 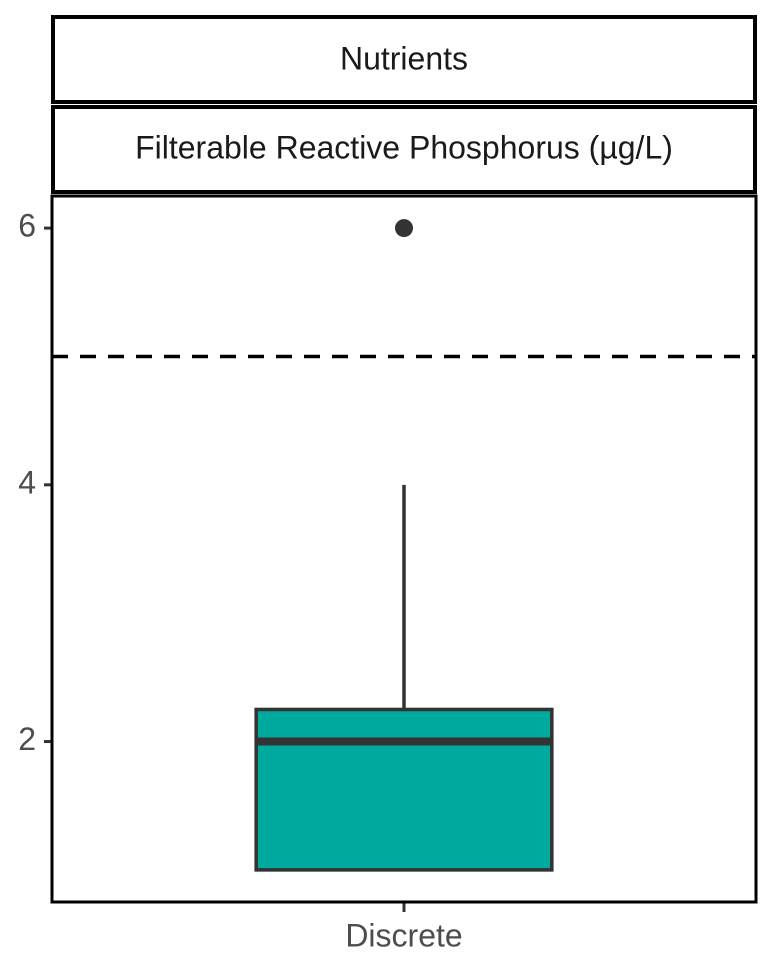 I want to click on y-tick-label: 6, so click(x=27, y=226).